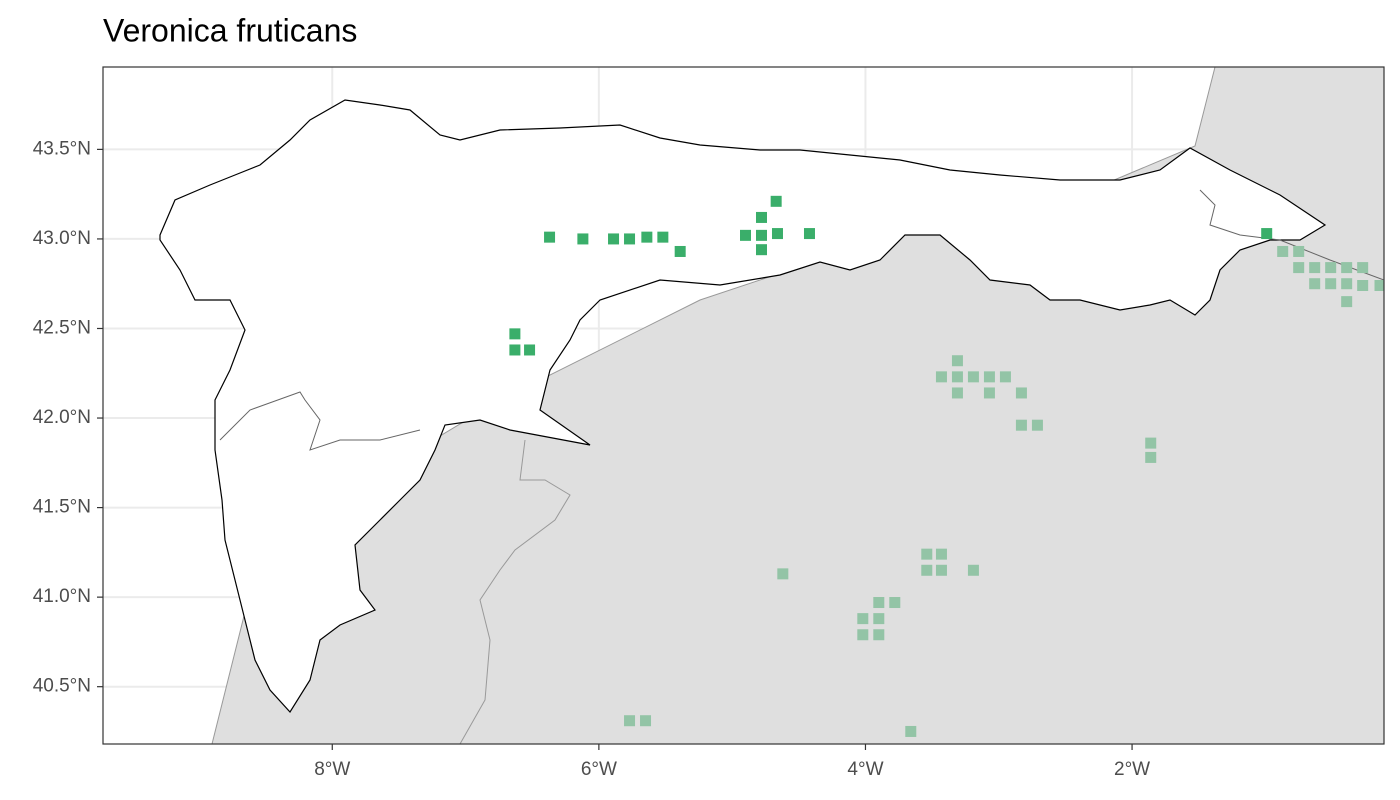 The width and height of the screenshot is (1400, 800). Describe the element at coordinates (1132, 769) in the screenshot. I see `x-tick-label: 2°W` at that location.